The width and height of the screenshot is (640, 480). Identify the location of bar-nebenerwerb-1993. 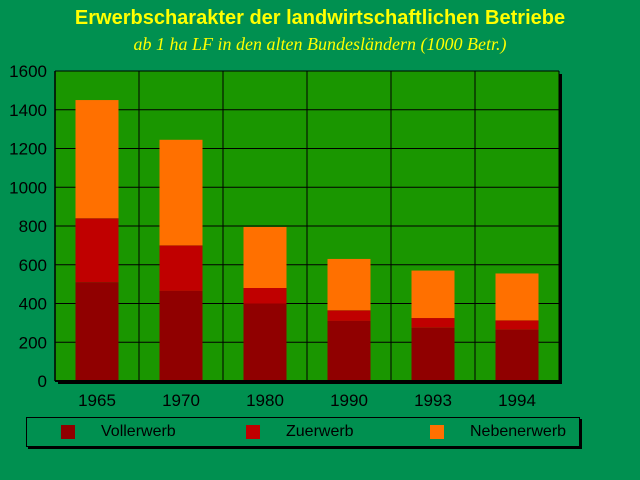
(433, 294).